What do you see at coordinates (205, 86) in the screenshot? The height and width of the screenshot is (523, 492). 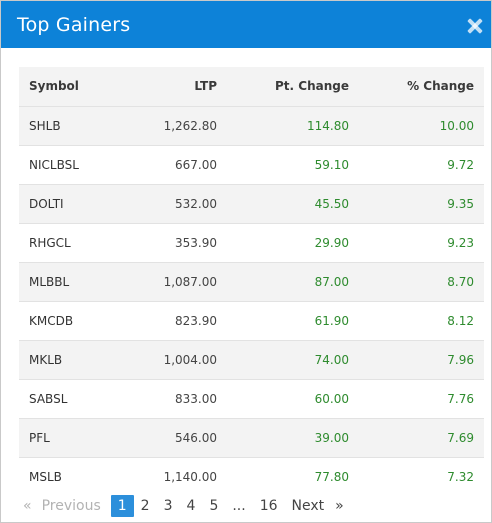 I see `column-header-ltp: LTP` at bounding box center [205, 86].